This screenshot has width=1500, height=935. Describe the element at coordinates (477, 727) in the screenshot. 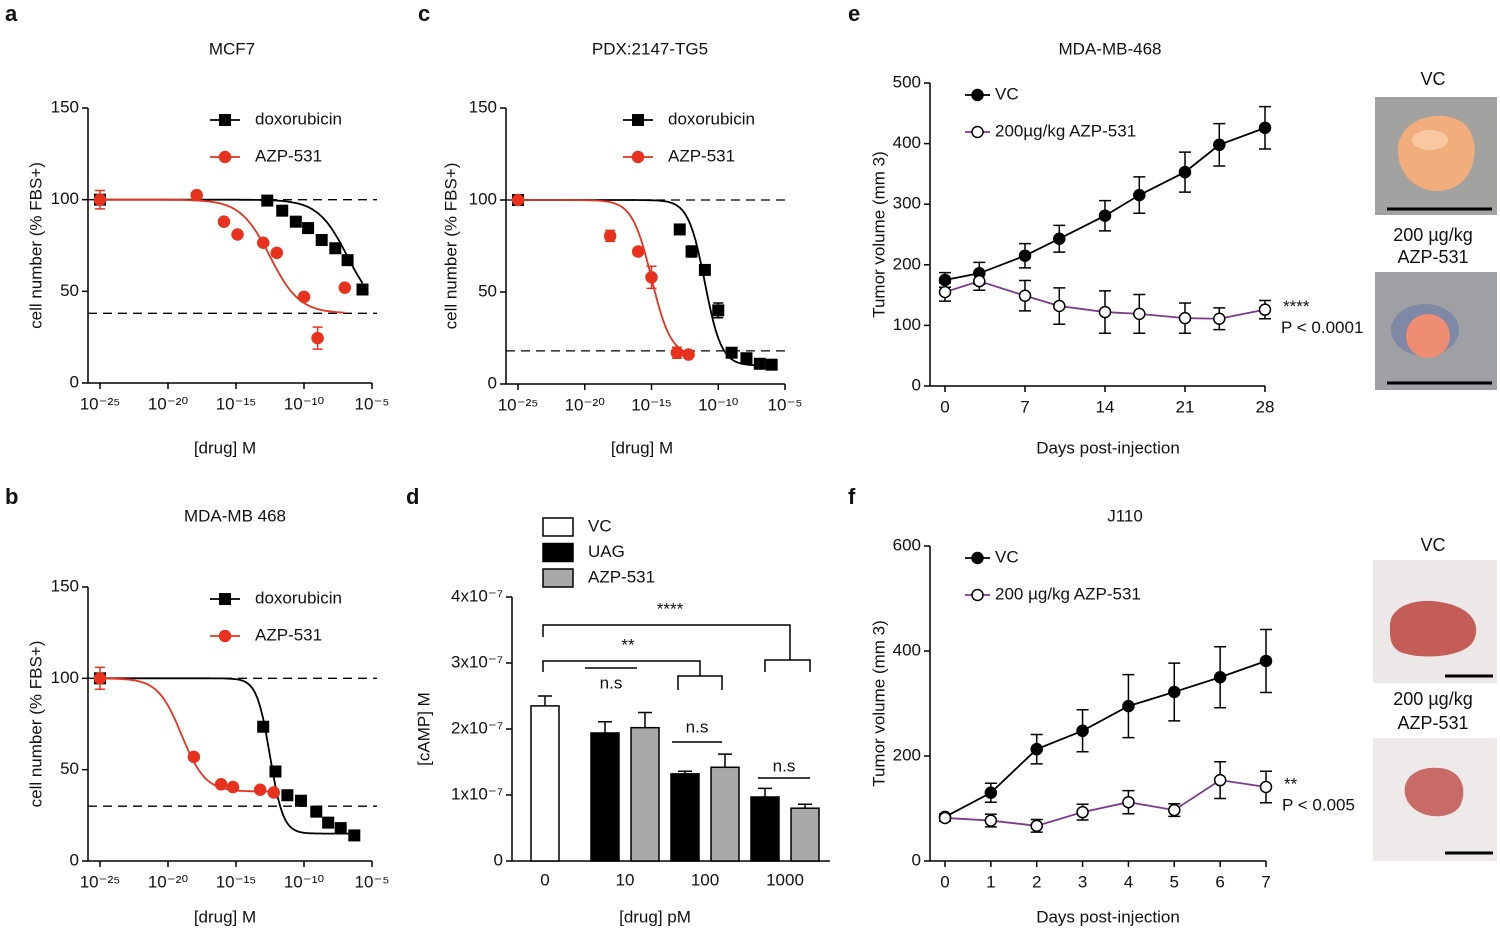

I see `y-tick-label: 2x10⁻⁷` at that location.